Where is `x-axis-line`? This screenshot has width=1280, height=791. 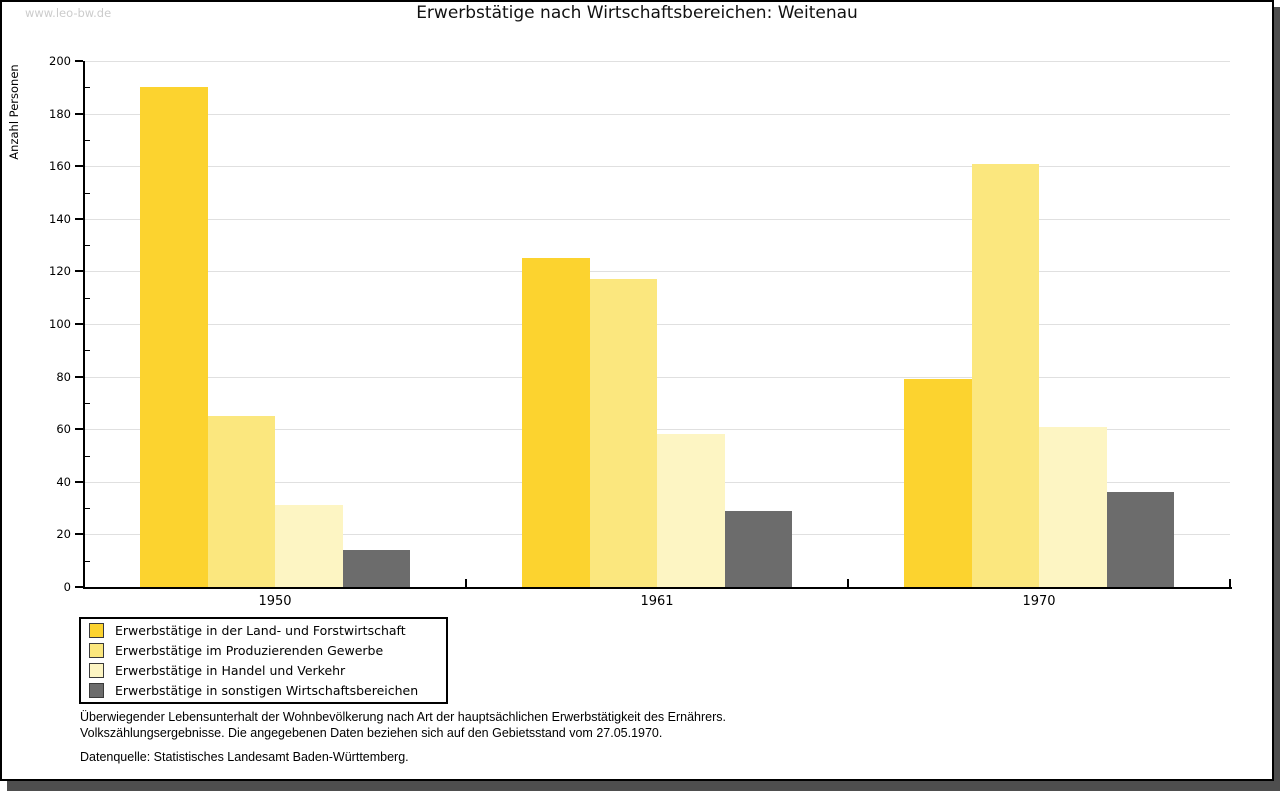
x-axis-line is located at coordinates (657, 588).